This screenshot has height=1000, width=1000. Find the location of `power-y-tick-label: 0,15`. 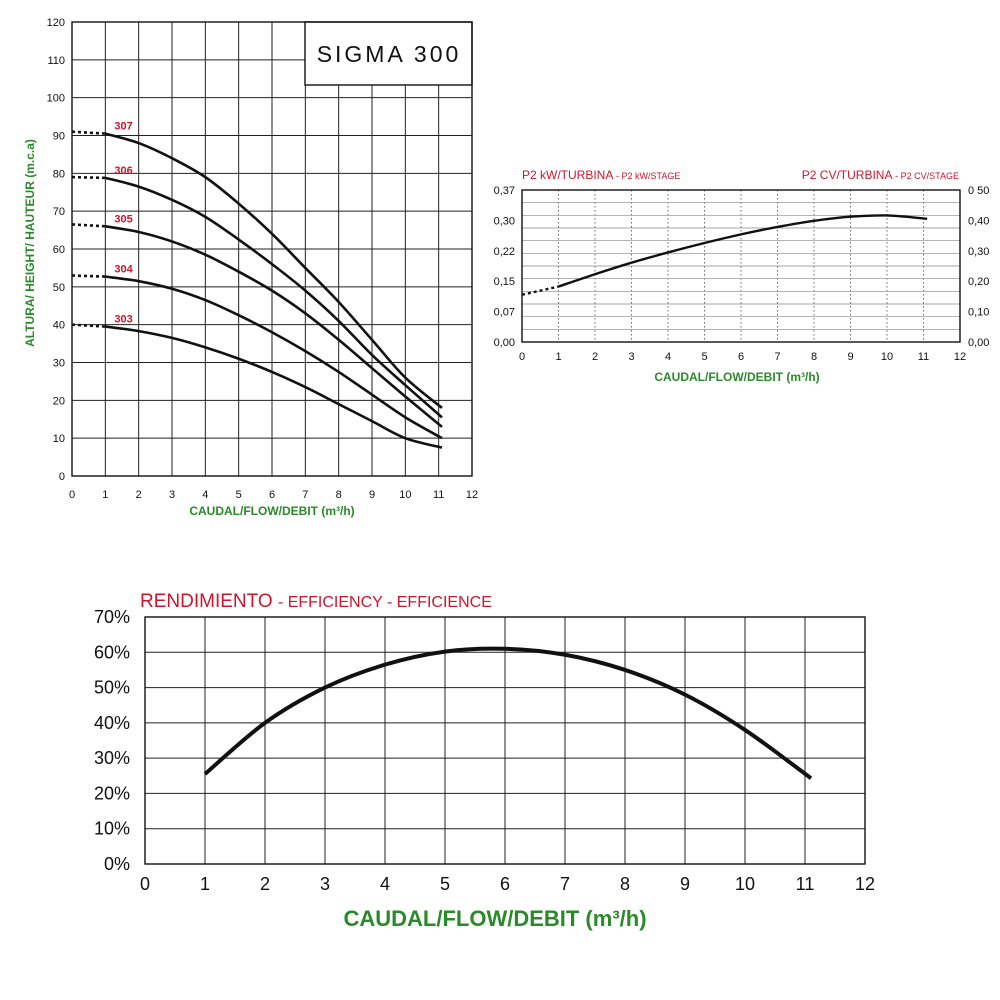

power-y-tick-label: 0,15 is located at coordinates (504, 282).